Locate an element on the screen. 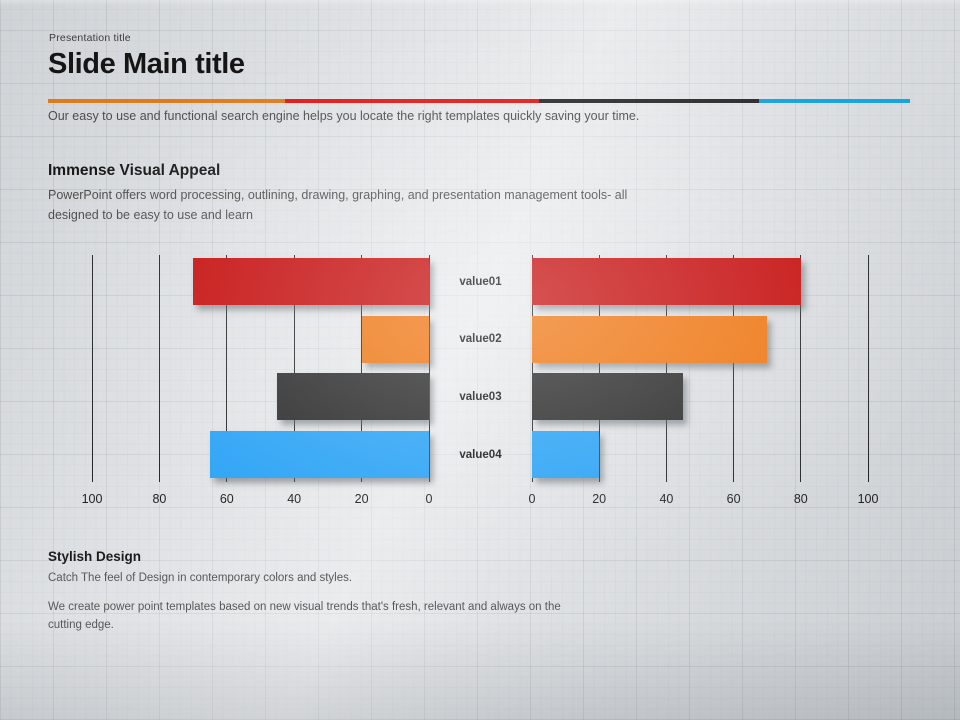 The height and width of the screenshot is (720, 960). right-axis-tick-60: 60 is located at coordinates (733, 499).